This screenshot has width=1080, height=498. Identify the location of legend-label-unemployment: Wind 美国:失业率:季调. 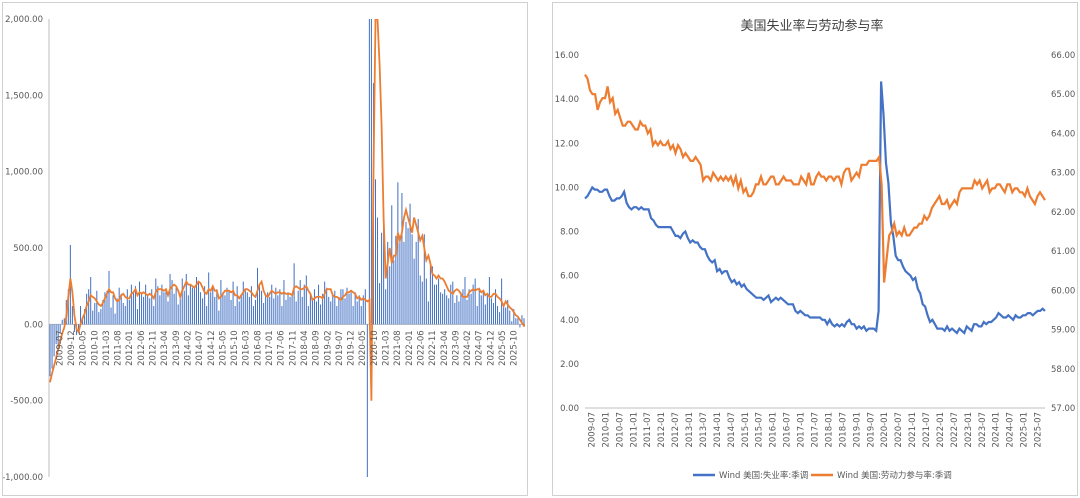
(763, 475).